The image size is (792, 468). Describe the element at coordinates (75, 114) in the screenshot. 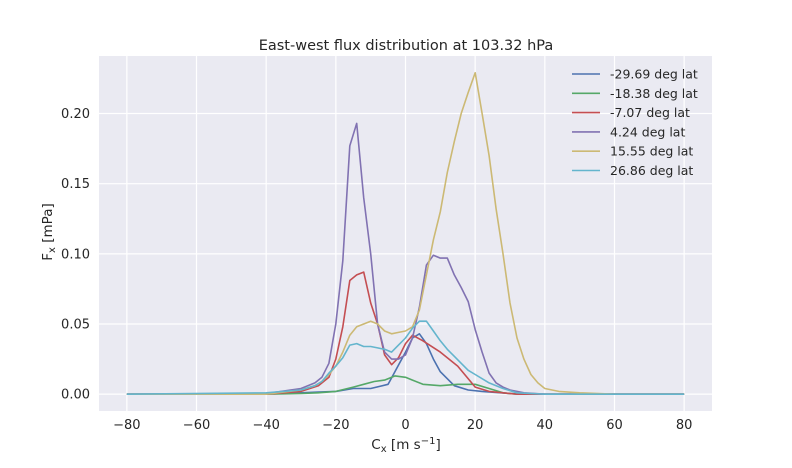

I see `y-tick-label: 0.20` at that location.